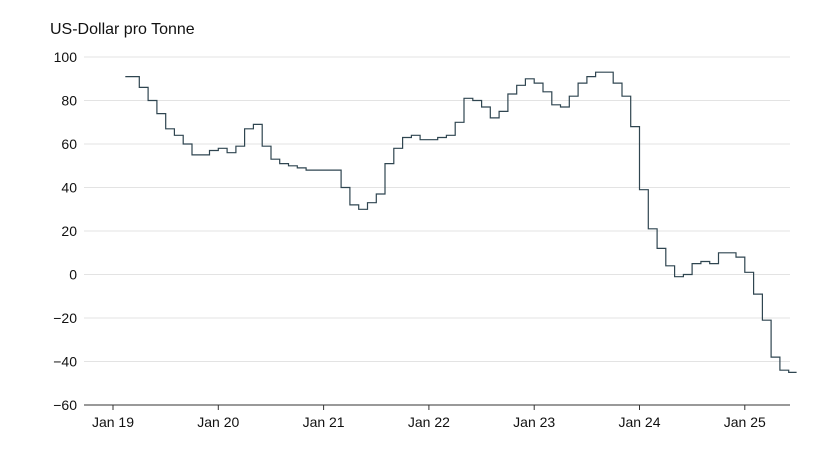 The image size is (840, 452). What do you see at coordinates (69, 144) in the screenshot?
I see `y-tick-label: 60` at bounding box center [69, 144].